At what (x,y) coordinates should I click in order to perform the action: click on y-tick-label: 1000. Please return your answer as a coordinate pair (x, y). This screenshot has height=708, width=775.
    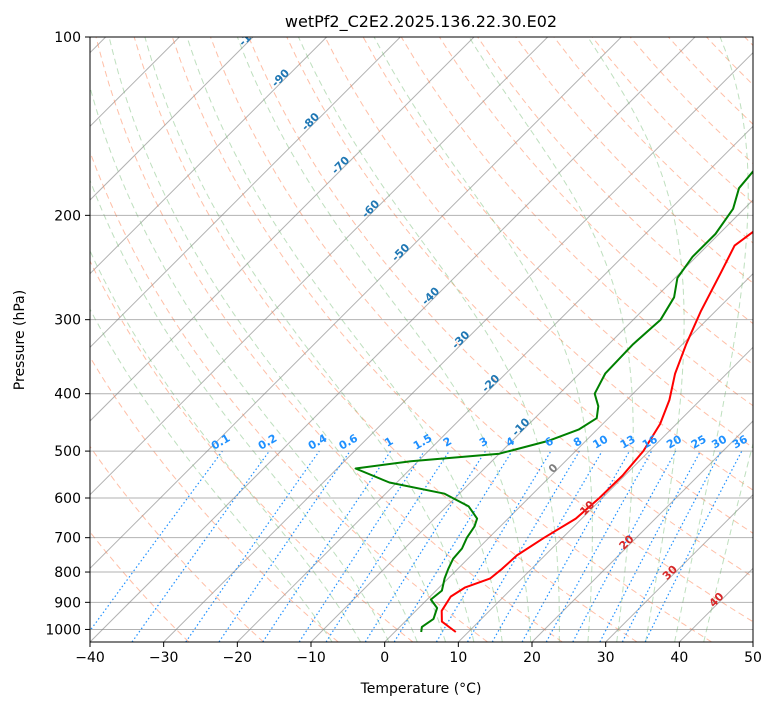
    Looking at the image, I should click on (63, 630).